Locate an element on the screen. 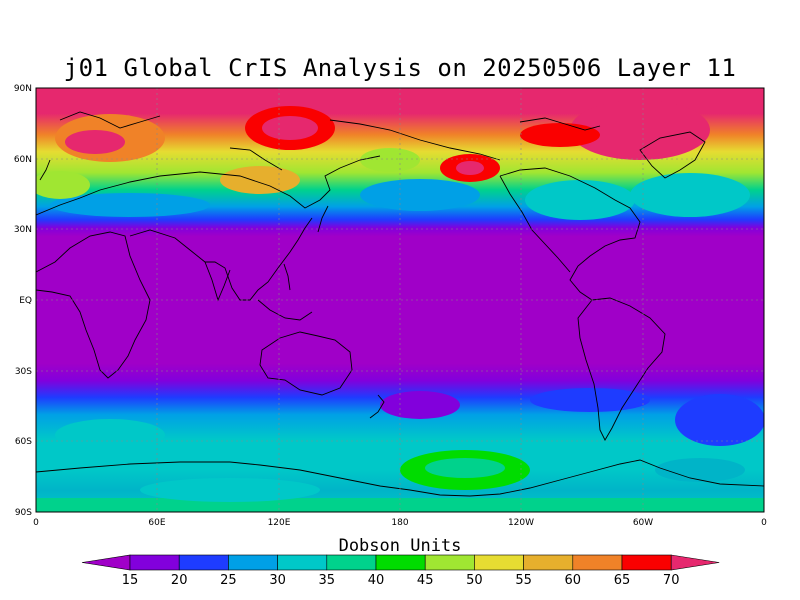  colorbar-tick-label: 30 is located at coordinates (277, 580).